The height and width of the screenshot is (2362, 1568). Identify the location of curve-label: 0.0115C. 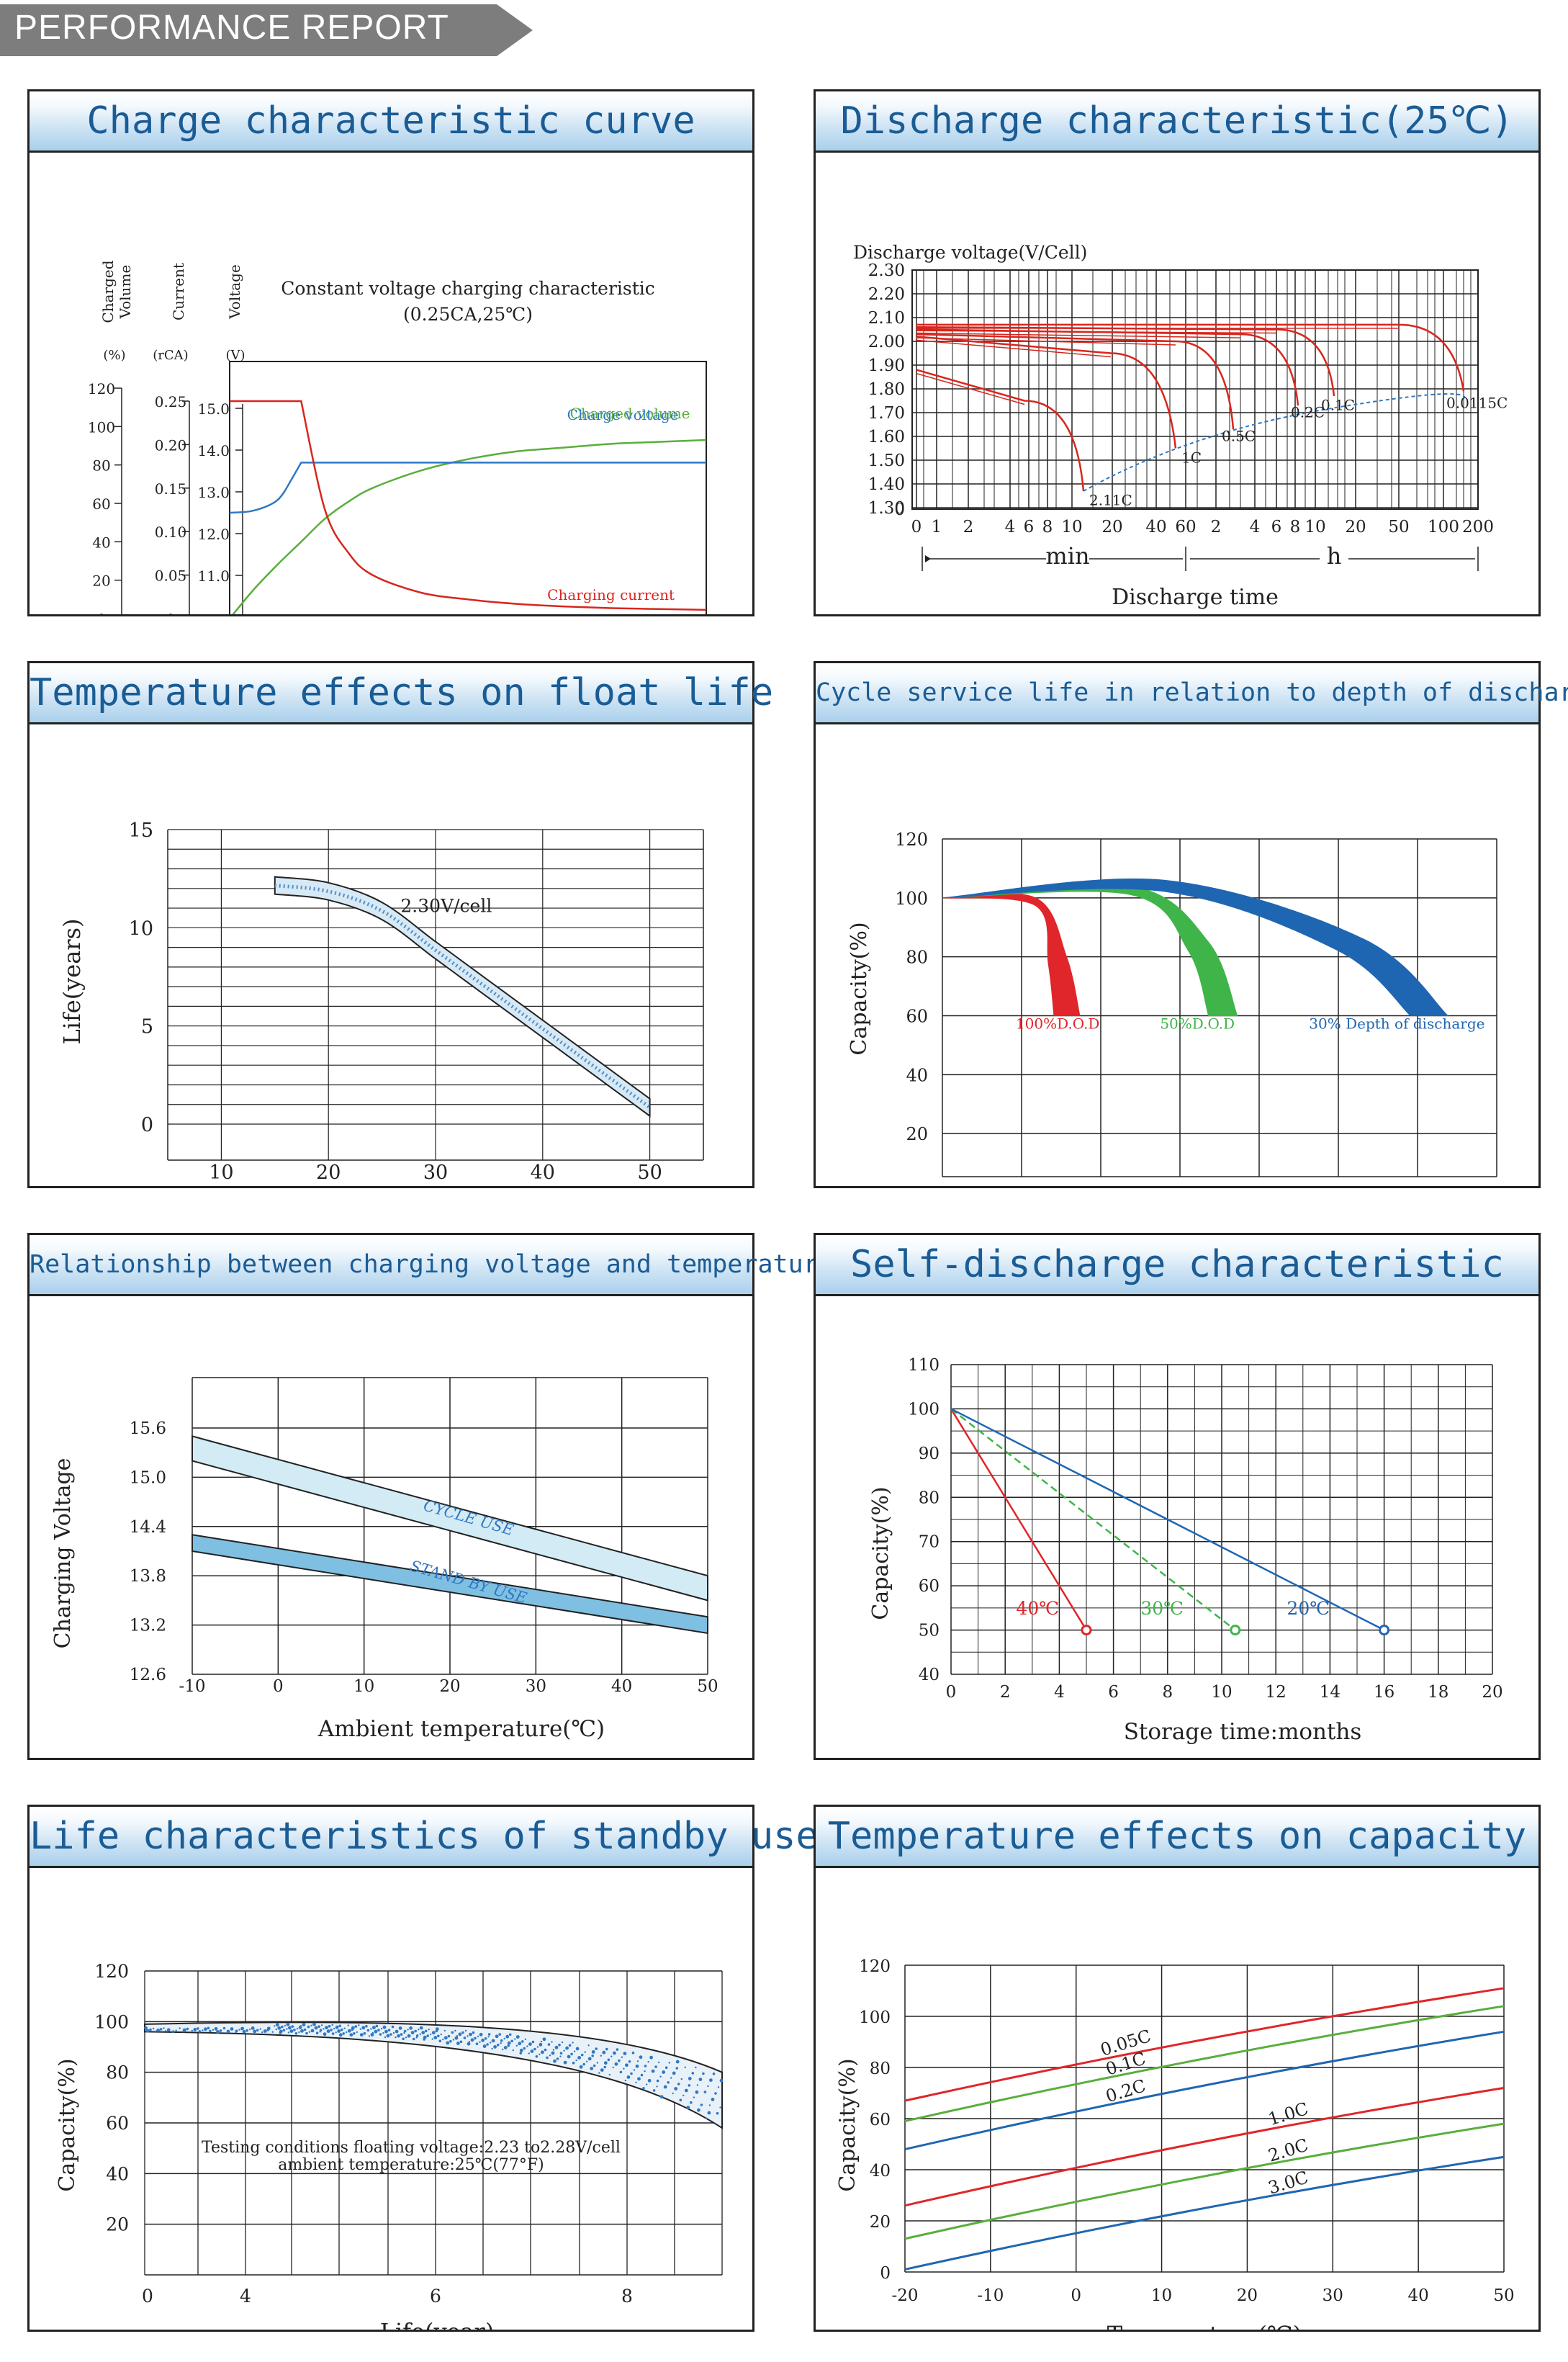
(1477, 402).